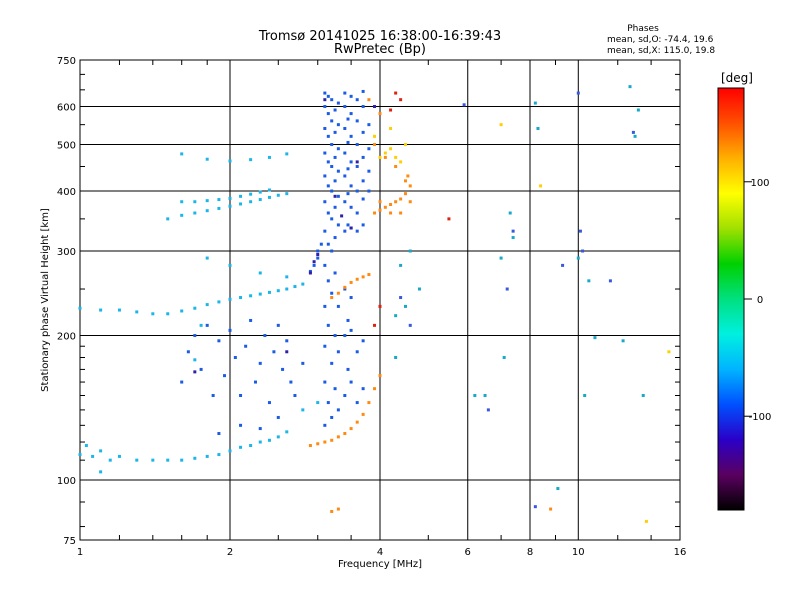  What do you see at coordinates (382, 552) in the screenshot?
I see `x-tick-labels: 1 2 4 6 8 10 16` at bounding box center [382, 552].